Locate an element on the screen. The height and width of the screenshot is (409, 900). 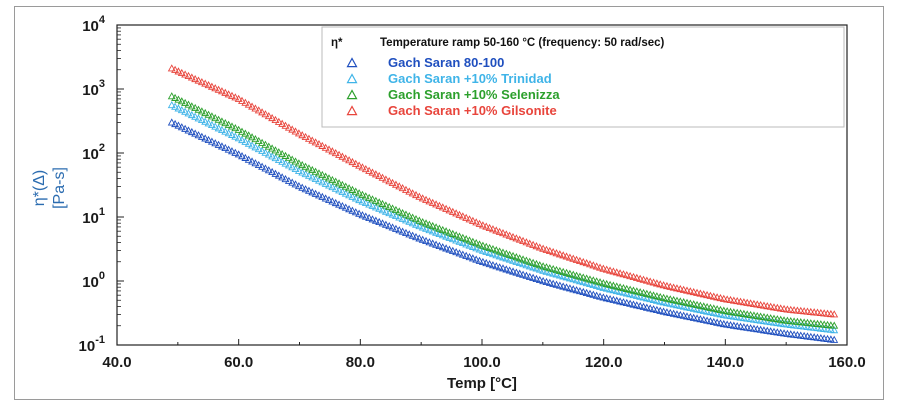
y-tick-label: 10³ is located at coordinates (93, 88).